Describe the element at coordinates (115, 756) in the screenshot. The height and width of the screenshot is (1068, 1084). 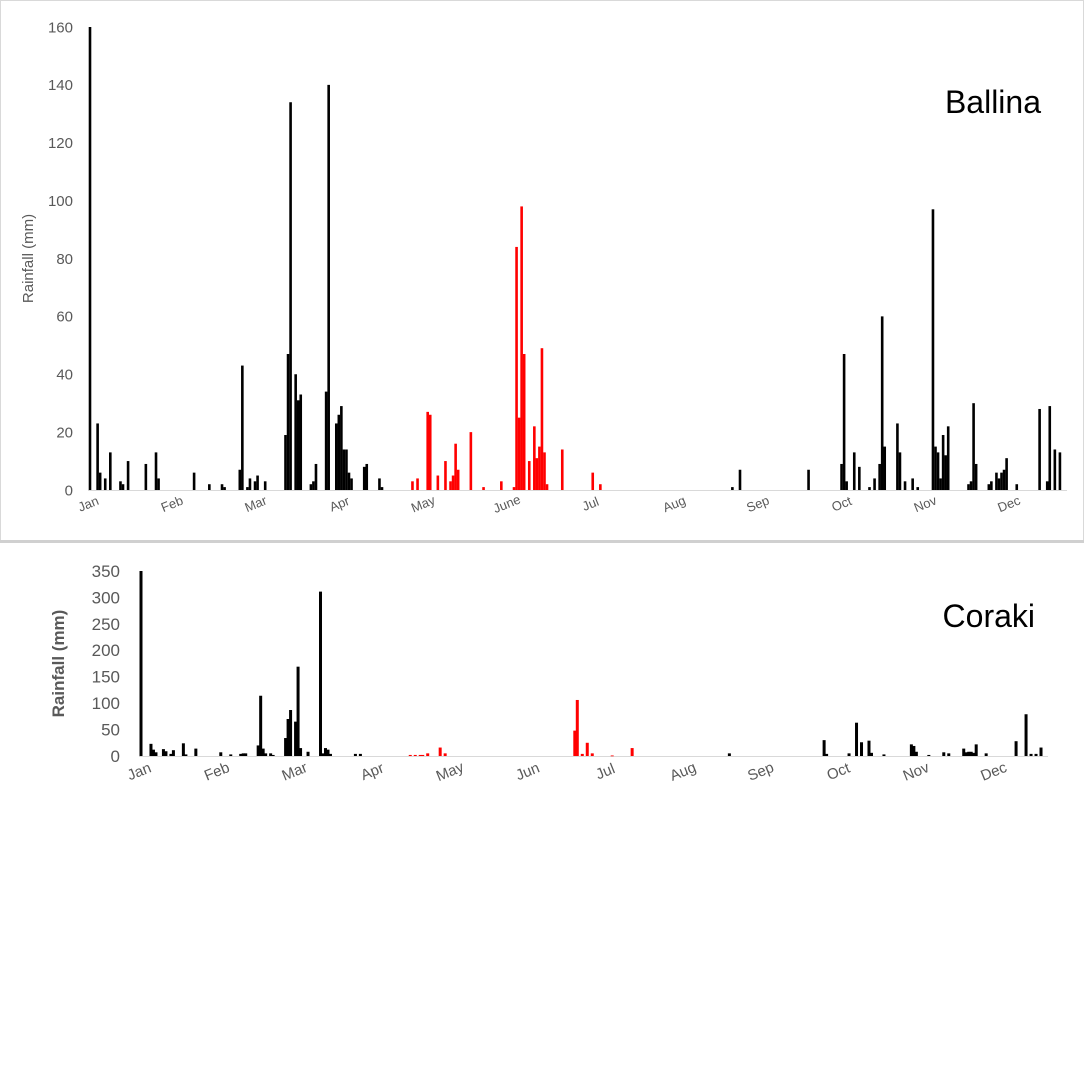
I see `y-tick-label: 0` at that location.